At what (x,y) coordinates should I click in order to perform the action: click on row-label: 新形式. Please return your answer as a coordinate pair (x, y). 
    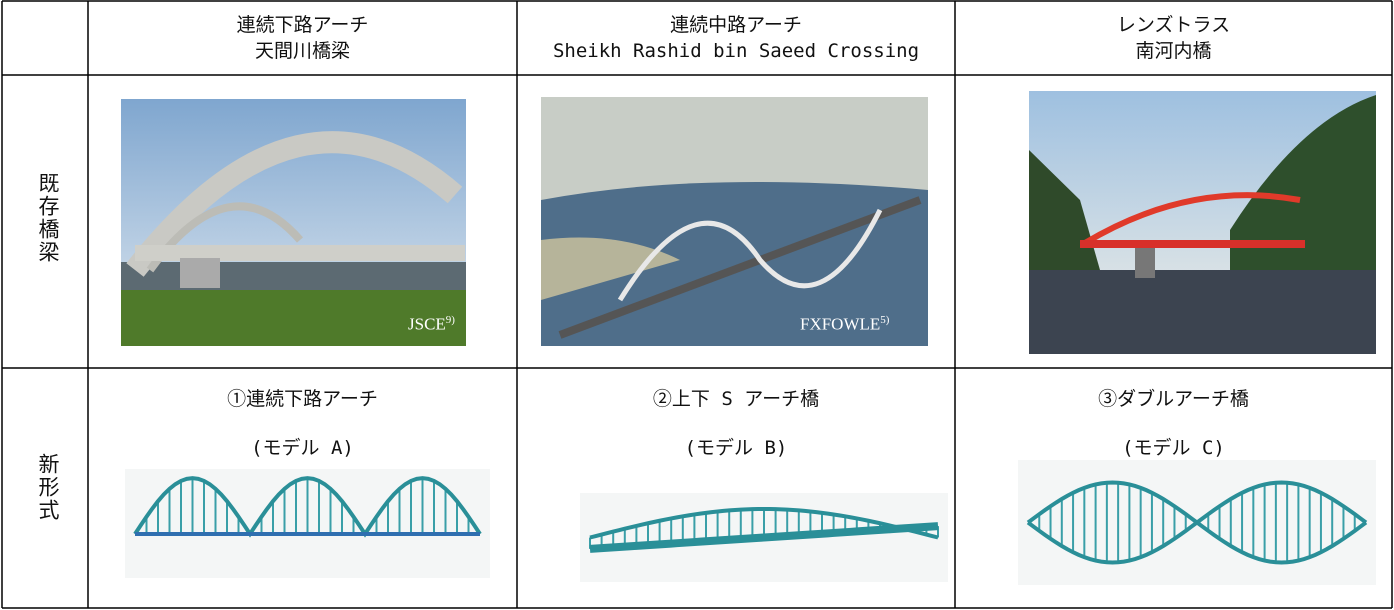
    Looking at the image, I should click on (48, 487).